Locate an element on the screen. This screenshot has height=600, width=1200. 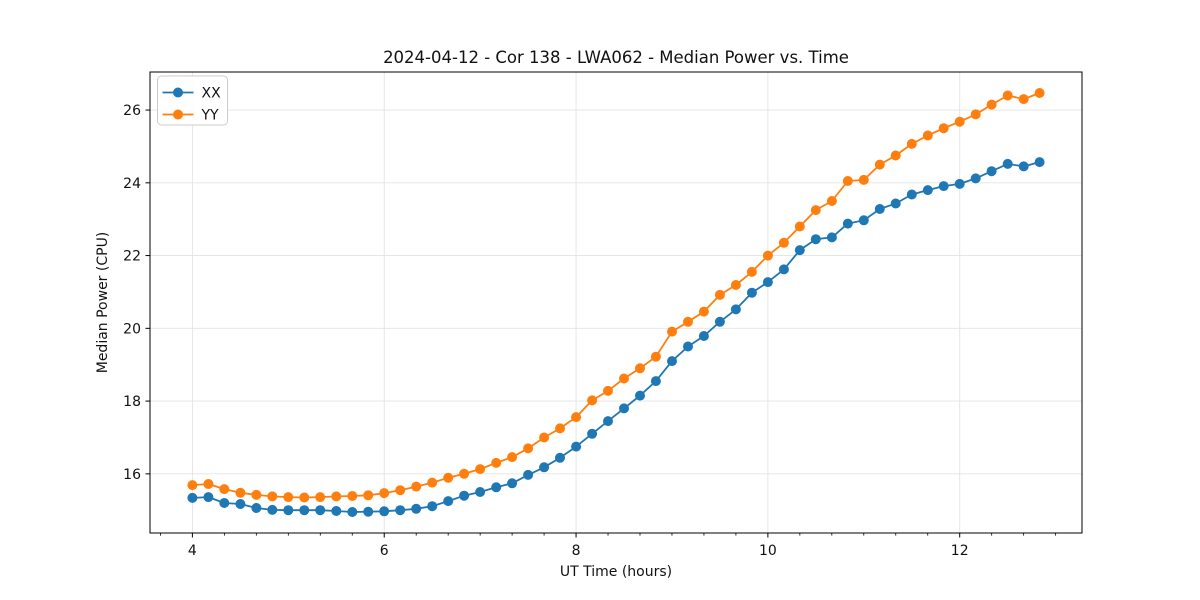
x-tick-label: 8 is located at coordinates (576, 551).